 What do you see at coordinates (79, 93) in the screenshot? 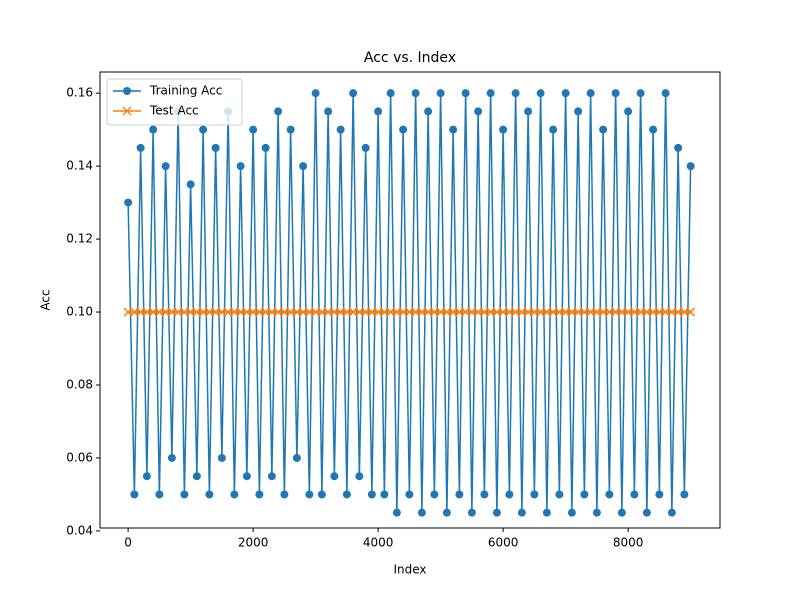
I see `y-tick-label: 0.16` at bounding box center [79, 93].